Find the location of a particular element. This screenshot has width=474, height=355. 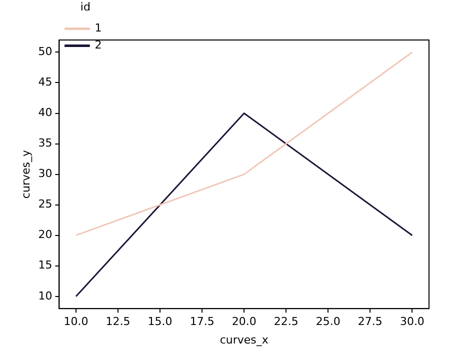

x-axis-title: curves_x is located at coordinates (244, 339).